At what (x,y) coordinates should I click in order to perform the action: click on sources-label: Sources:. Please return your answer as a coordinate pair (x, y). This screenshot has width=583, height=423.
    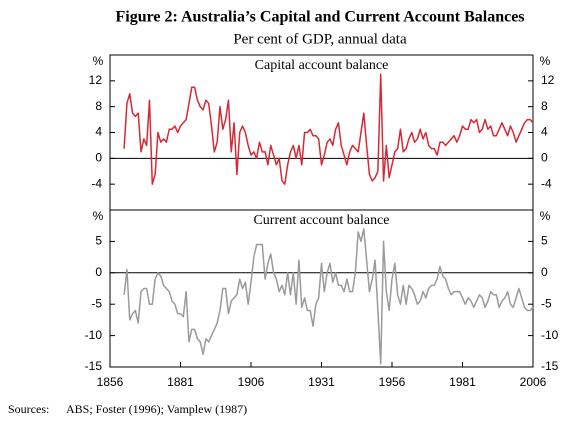
    Looking at the image, I should click on (28, 409).